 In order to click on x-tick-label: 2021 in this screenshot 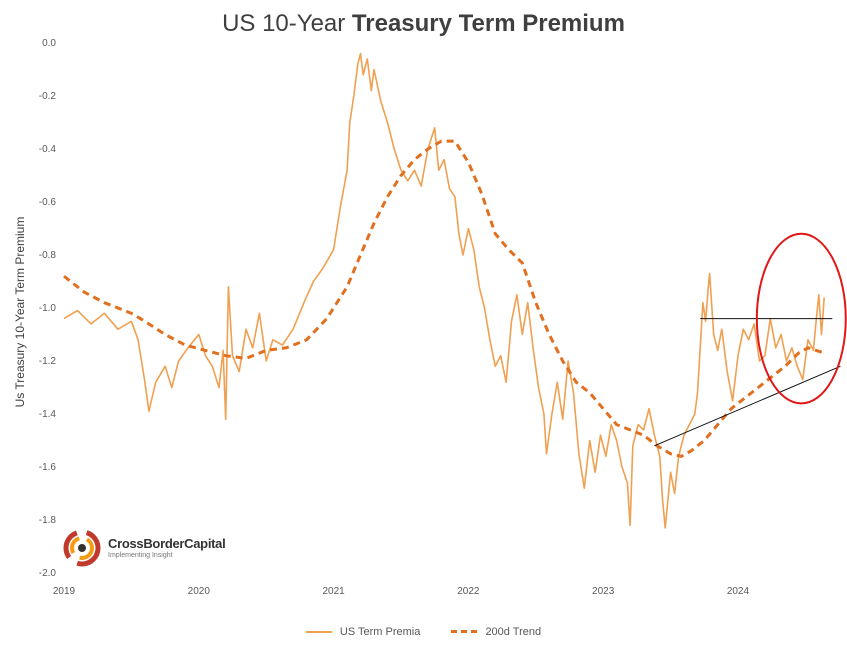, I will do `click(333, 591)`.